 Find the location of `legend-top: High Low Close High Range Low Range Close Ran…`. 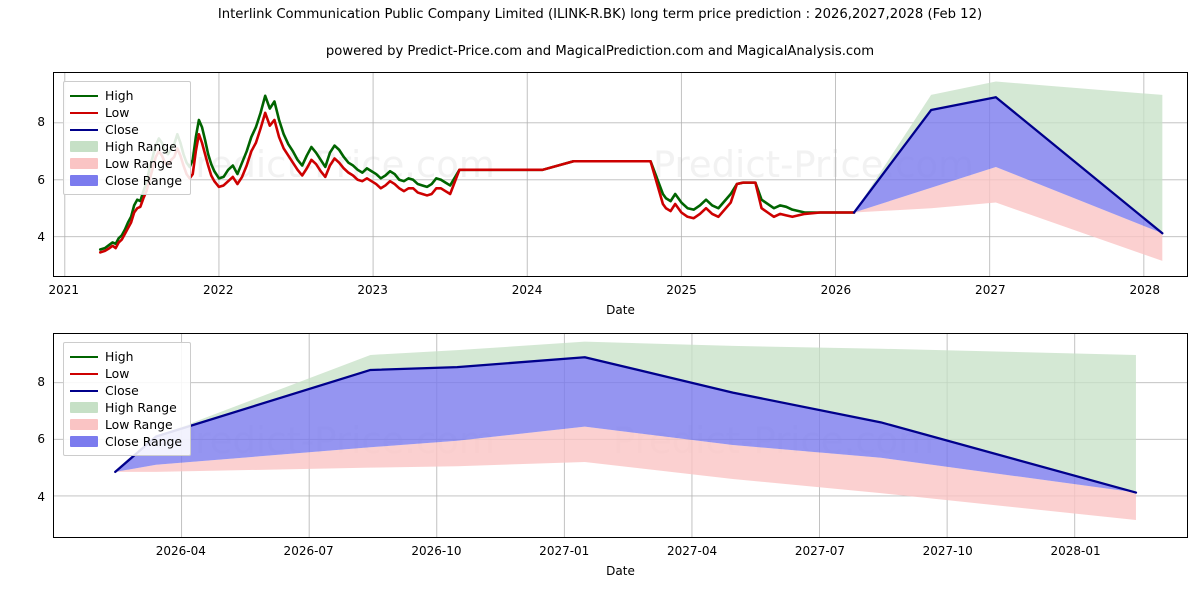

legend-top: High Low Close High Range Low Range Close Ran… is located at coordinates (127, 138).